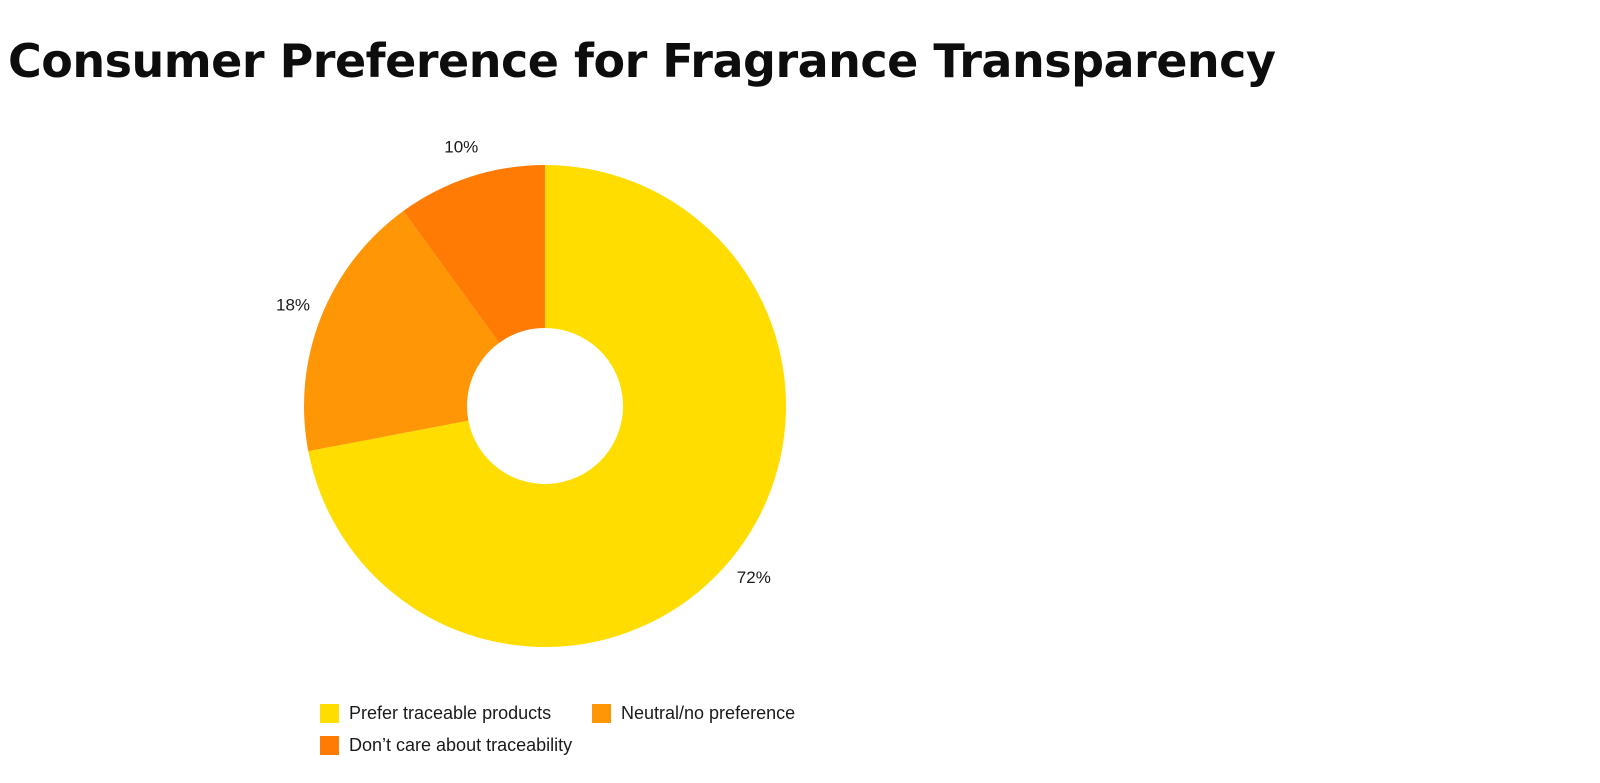 The image size is (1600, 783). I want to click on legend-label-dont-care: Don’t care about traceability, so click(461, 745).